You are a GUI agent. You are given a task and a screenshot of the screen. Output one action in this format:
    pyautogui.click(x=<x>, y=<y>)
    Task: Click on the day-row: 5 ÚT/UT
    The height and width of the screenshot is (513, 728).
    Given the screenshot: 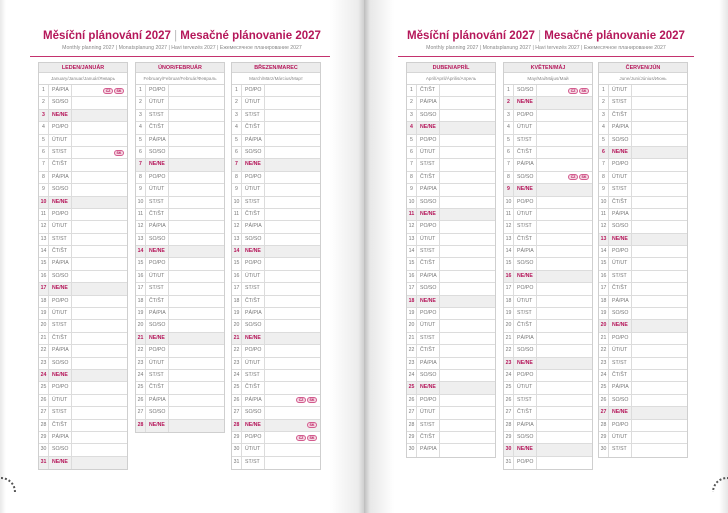 What is the action you would take?
    pyautogui.click(x=83, y=140)
    